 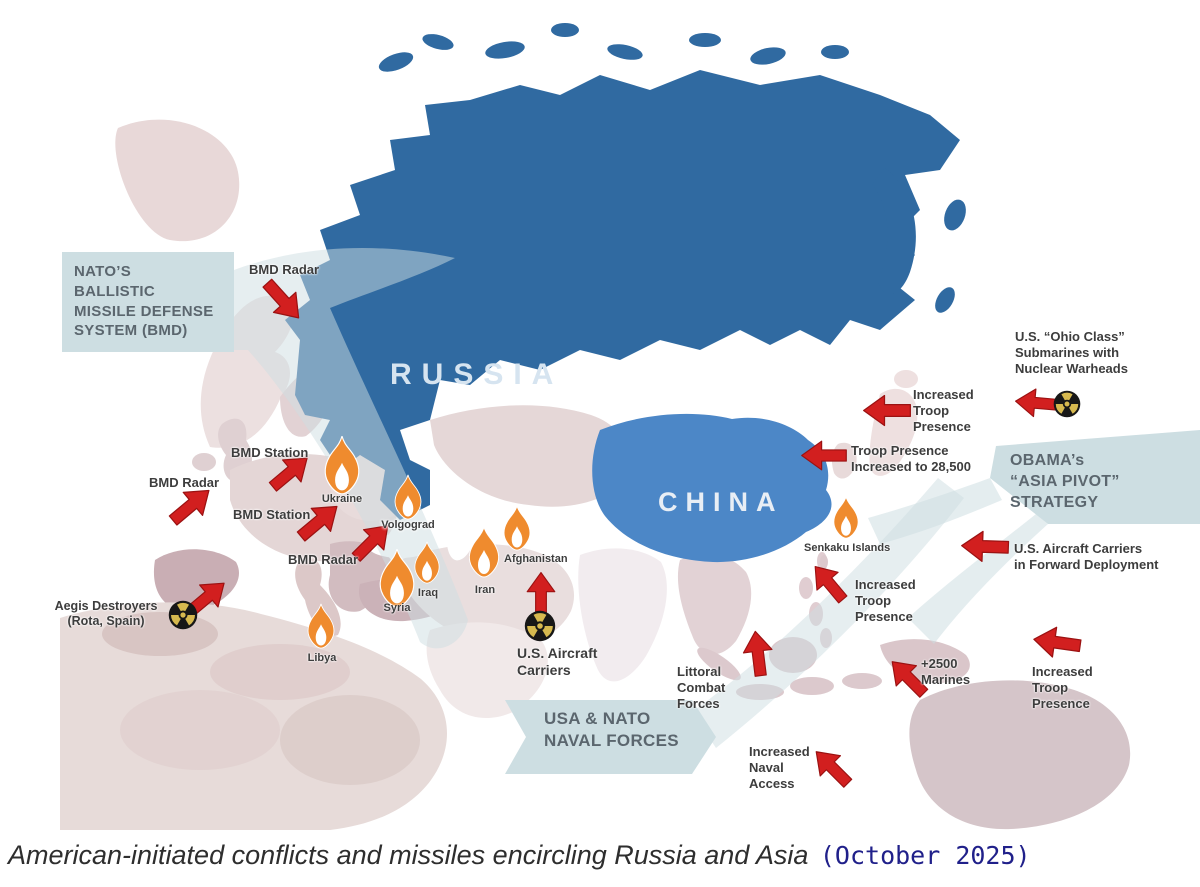 I want to click on label-increased-naval-access: Increased Naval Access, so click(x=779, y=767).